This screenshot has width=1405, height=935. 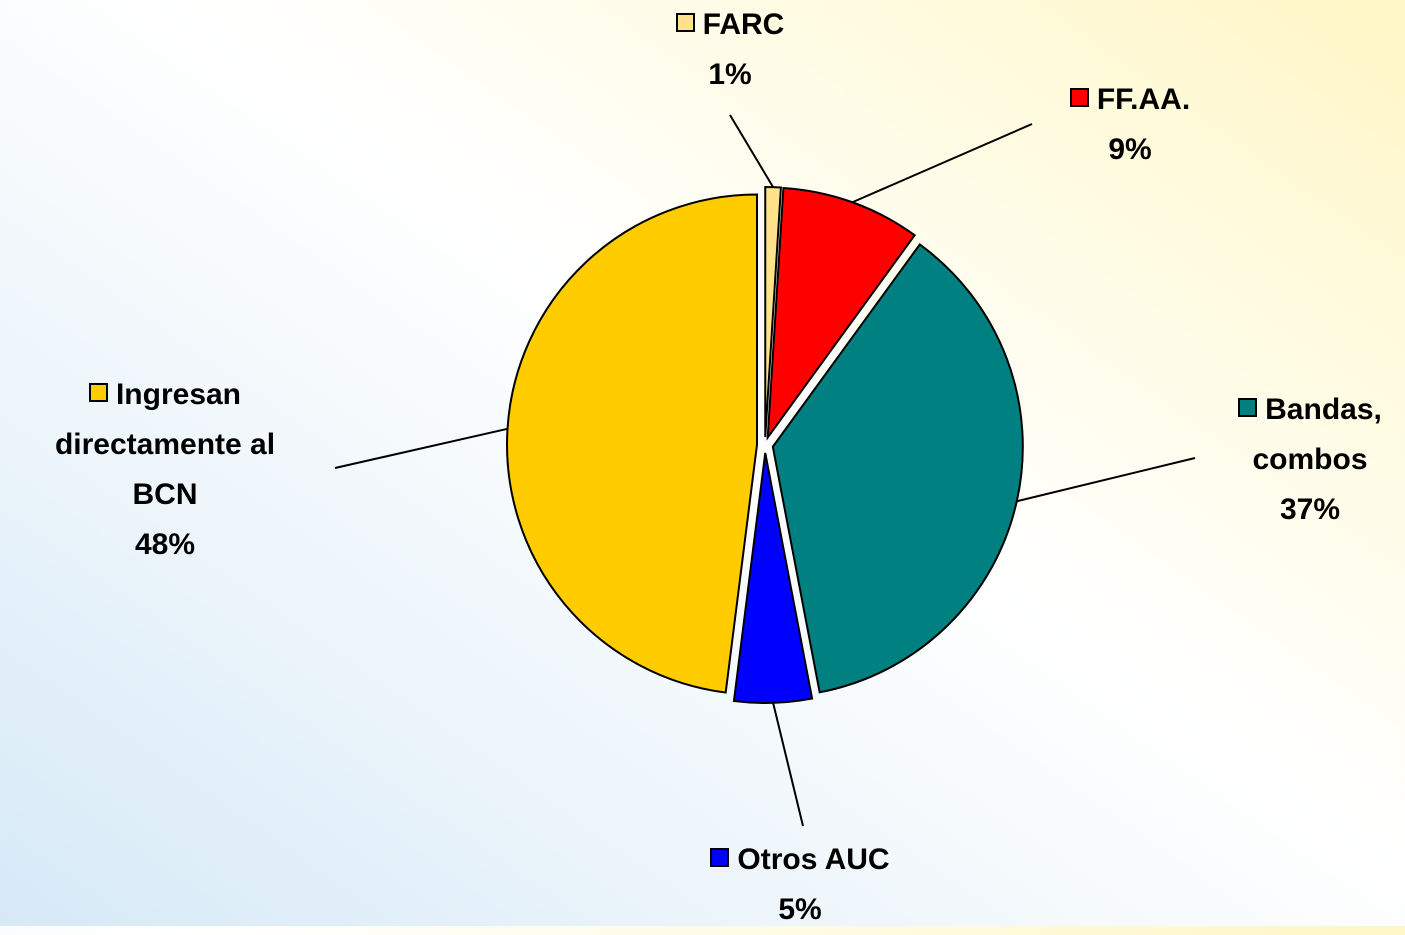 I want to click on slice-label: Bandas, combos 37%, so click(x=1310, y=460).